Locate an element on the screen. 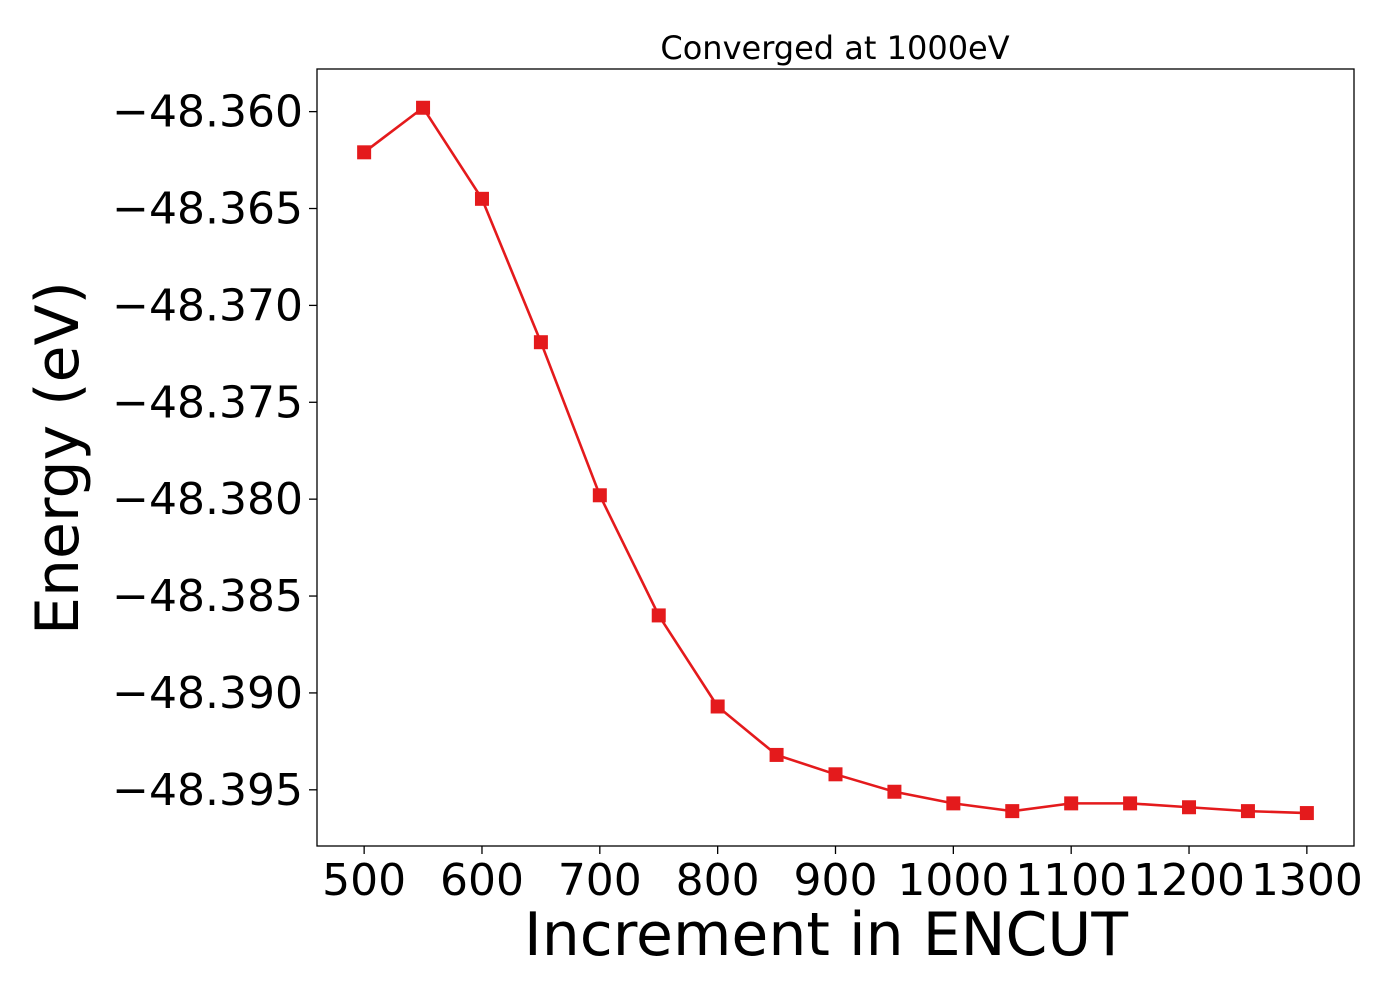  y-tick-label: −48.385 is located at coordinates (207, 596).